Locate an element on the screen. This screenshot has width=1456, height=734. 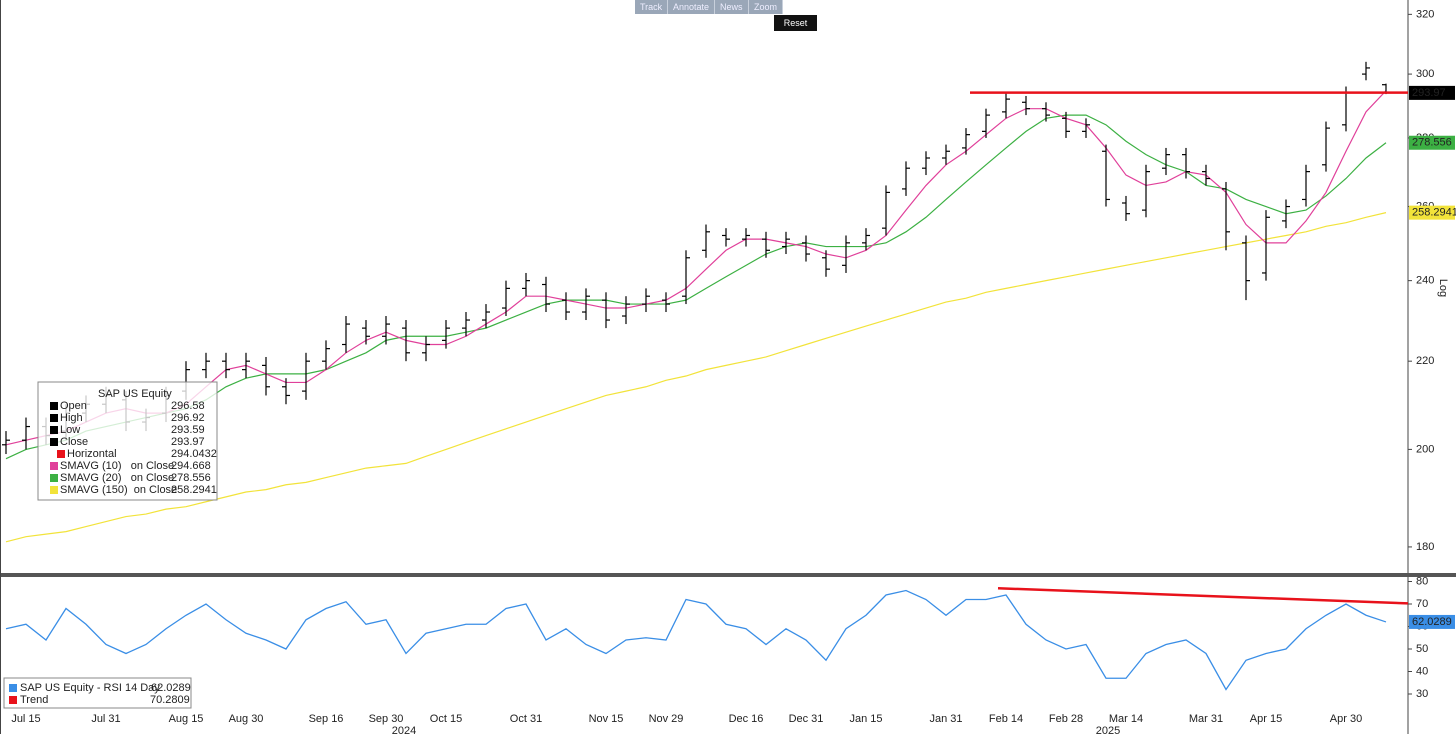
value-box-label: 278.556 is located at coordinates (1432, 143).